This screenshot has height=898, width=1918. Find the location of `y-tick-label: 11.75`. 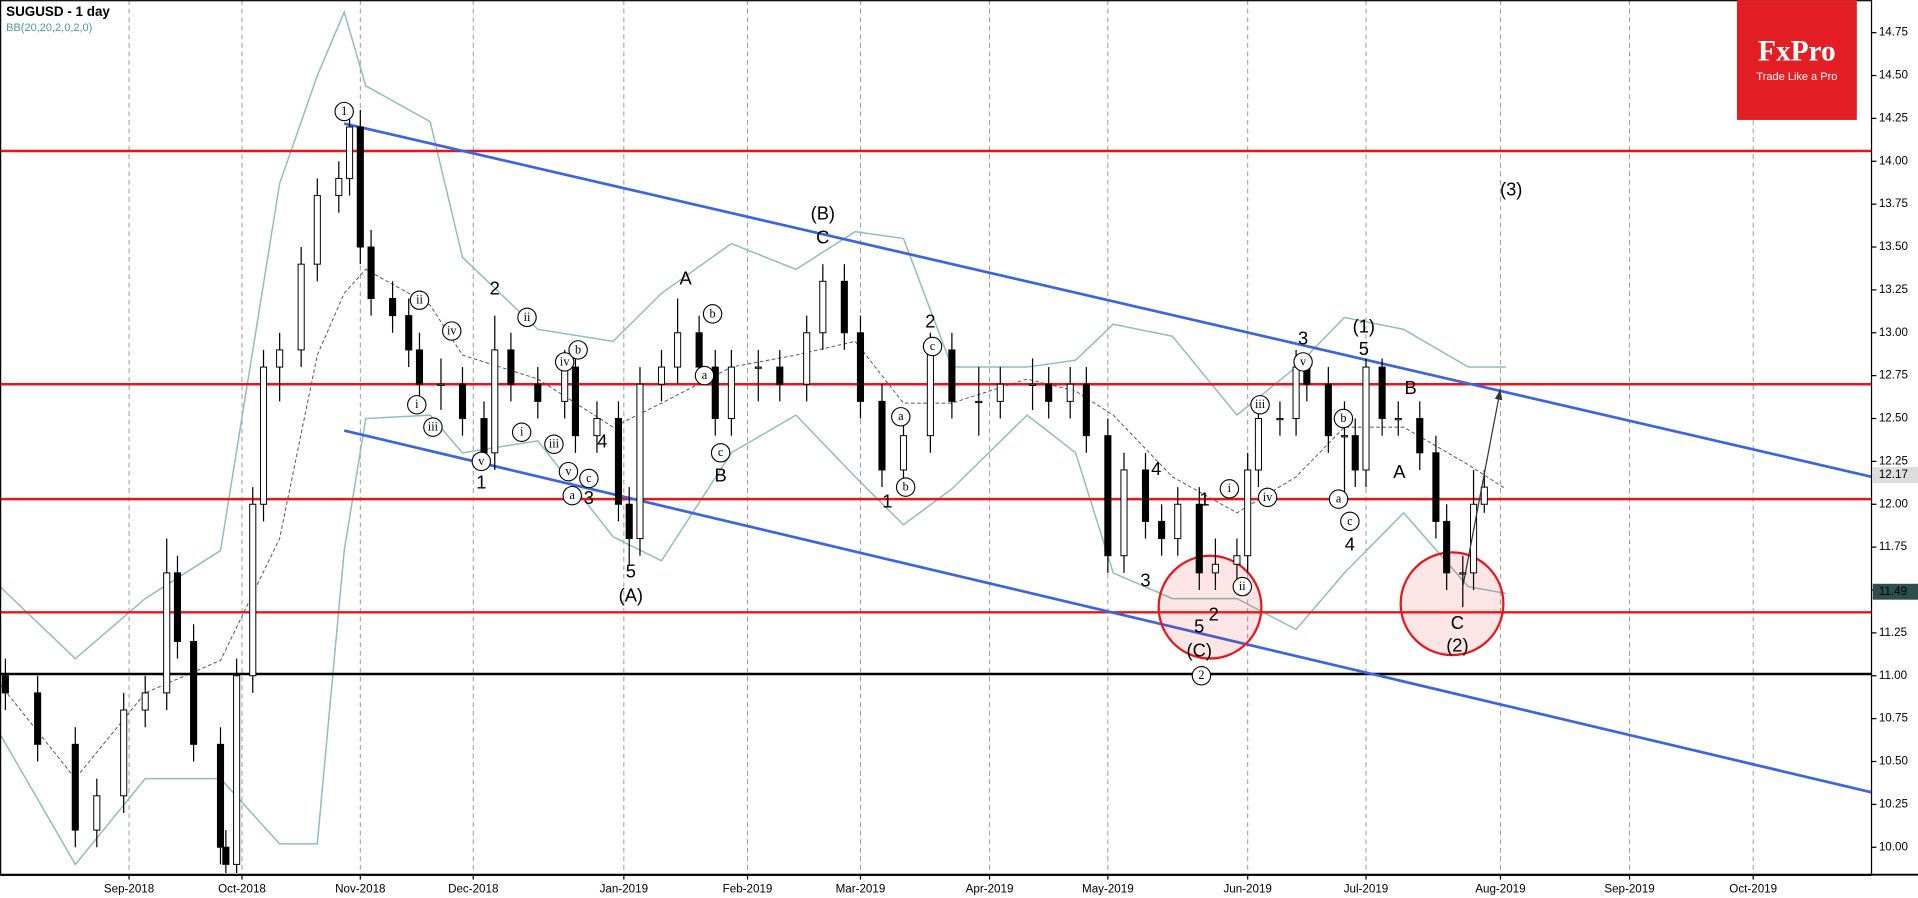

y-tick-label: 11.75 is located at coordinates (1893, 546).